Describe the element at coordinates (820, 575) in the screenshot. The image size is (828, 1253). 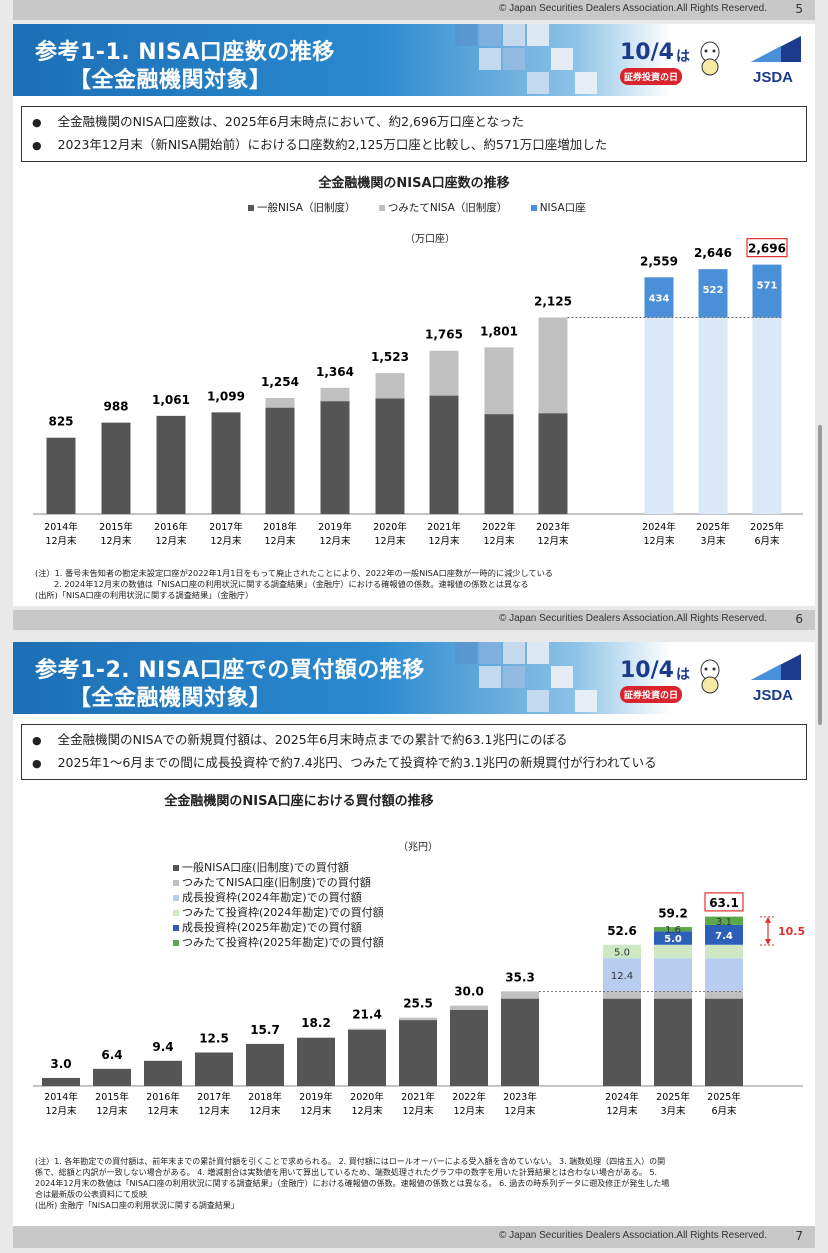
I see `scrollbar` at that location.